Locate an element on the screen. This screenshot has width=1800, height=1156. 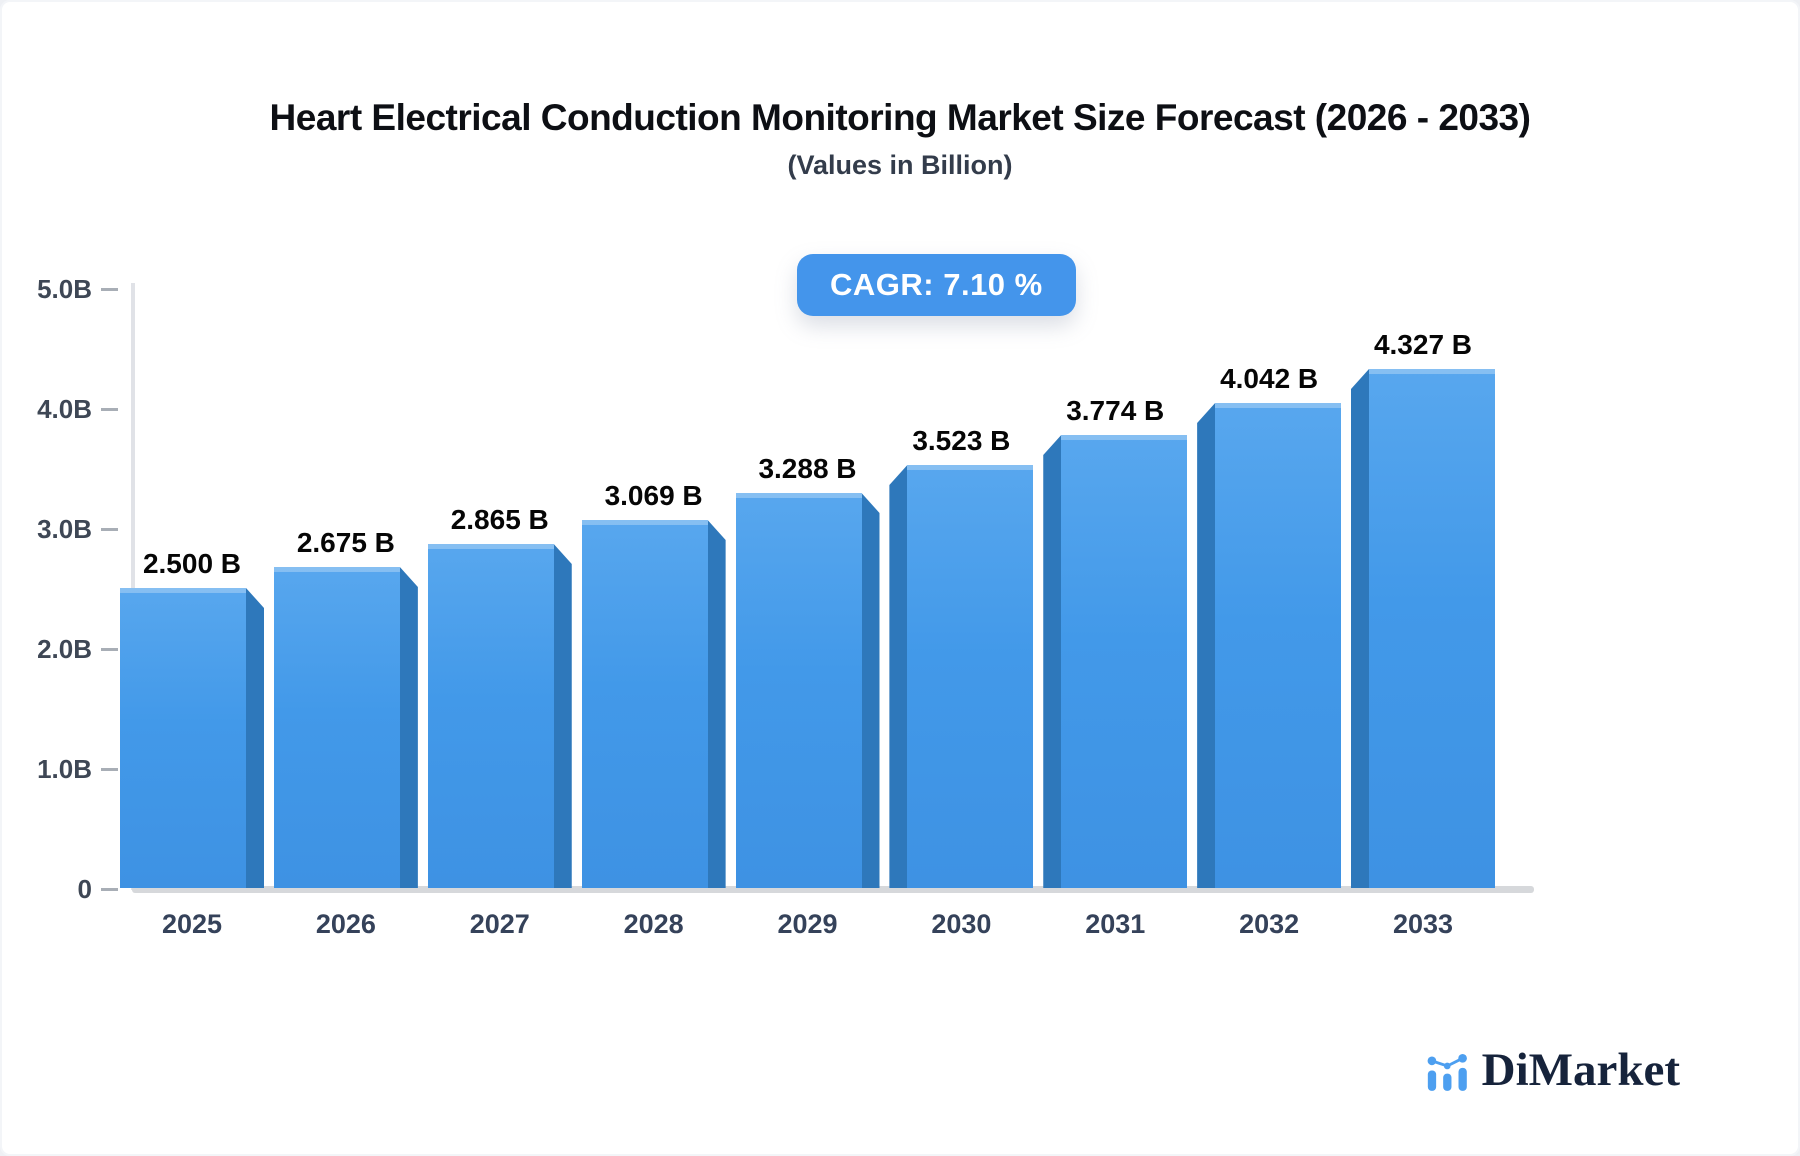
brand-name: DiMarket is located at coordinates (1580, 1070).